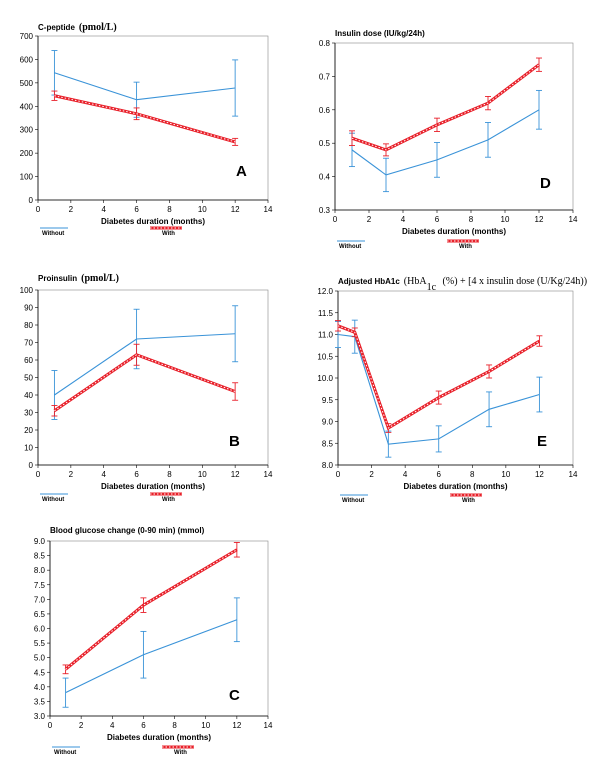  Describe the element at coordinates (40, 541) in the screenshot. I see `y-tick-label: 9.0` at that location.